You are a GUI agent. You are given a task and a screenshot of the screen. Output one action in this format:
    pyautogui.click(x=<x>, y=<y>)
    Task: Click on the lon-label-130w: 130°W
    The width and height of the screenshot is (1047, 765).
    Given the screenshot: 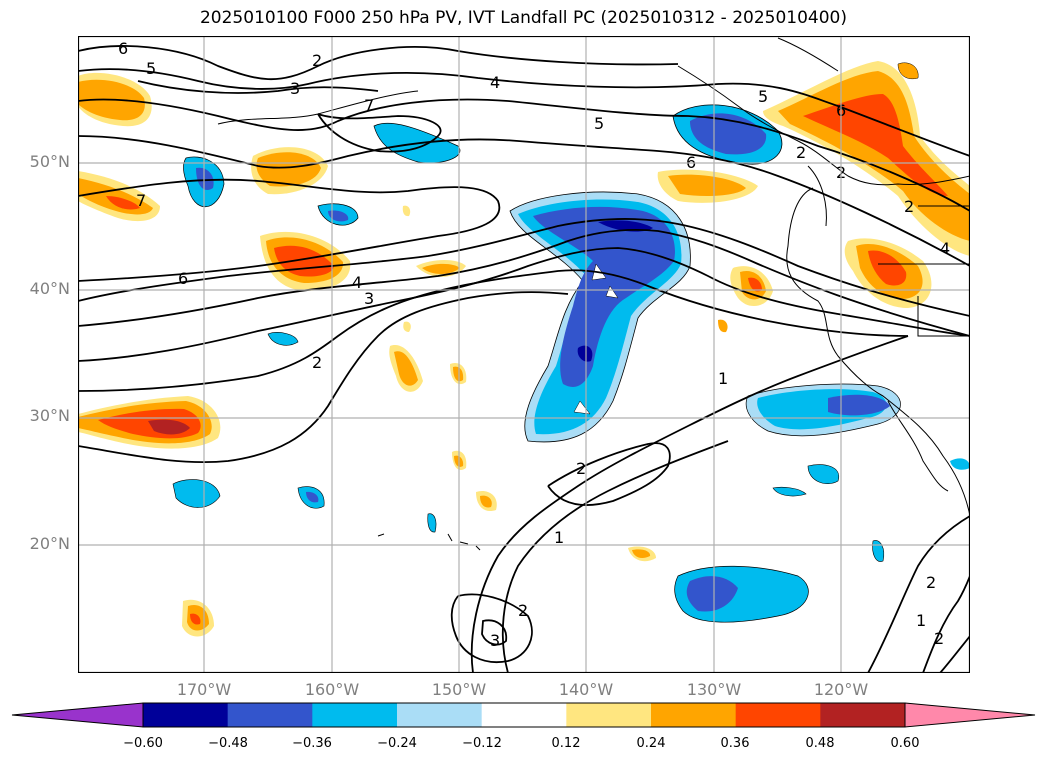 What is the action you would take?
    pyautogui.click(x=714, y=689)
    